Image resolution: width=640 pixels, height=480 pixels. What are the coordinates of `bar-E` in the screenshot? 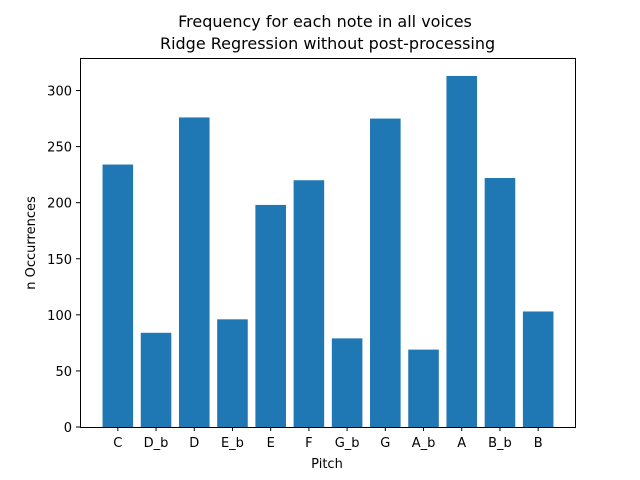 It's located at (270, 315).